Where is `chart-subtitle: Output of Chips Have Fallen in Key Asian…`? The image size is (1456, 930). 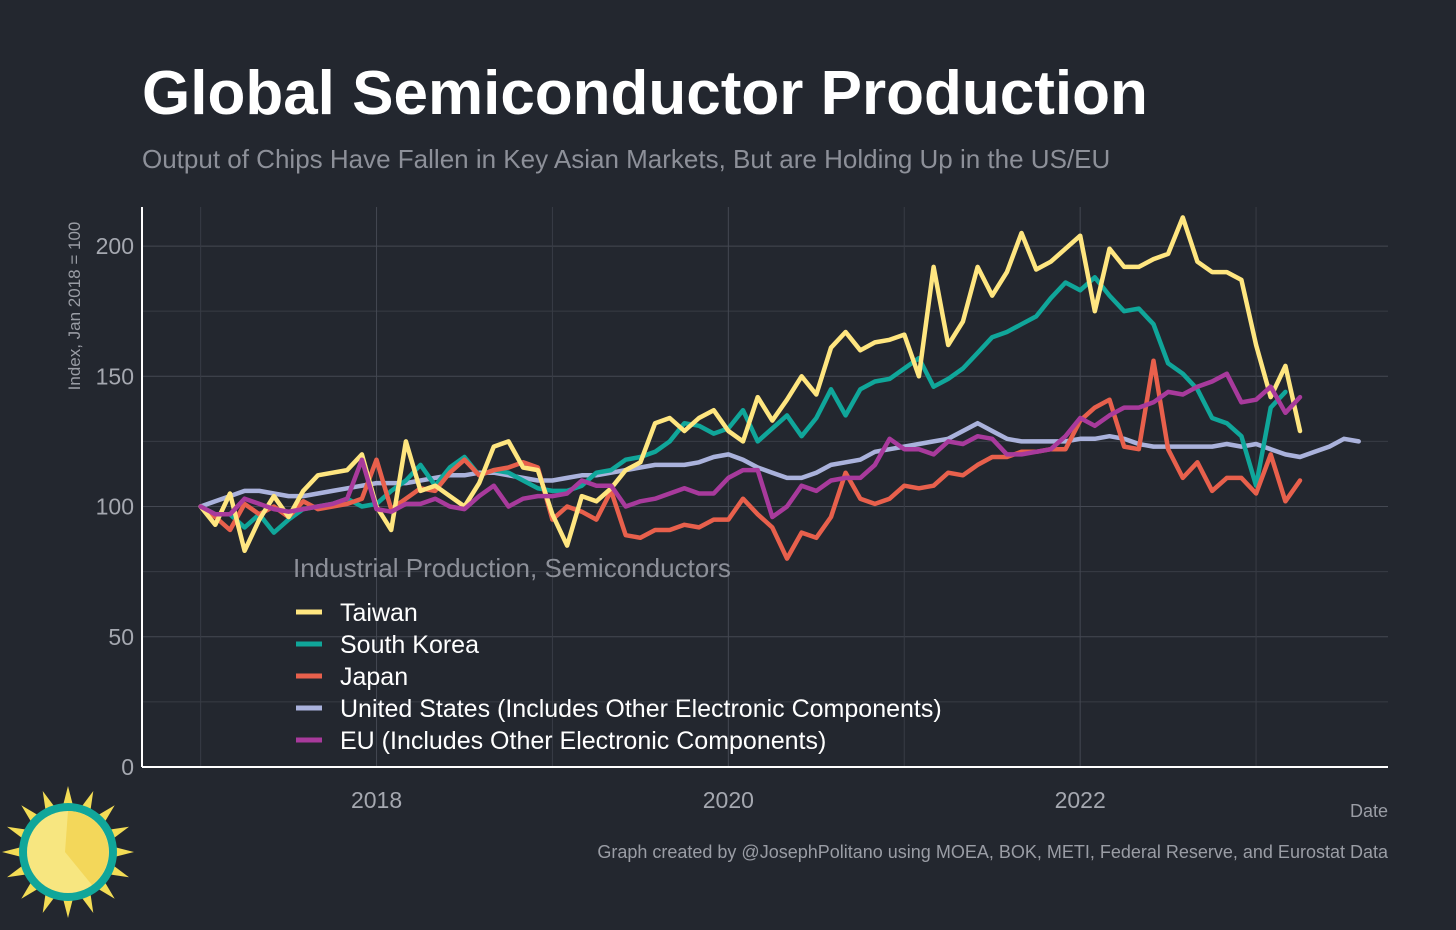 chart-subtitle: Output of Chips Have Fallen in Key Asian… is located at coordinates (626, 159).